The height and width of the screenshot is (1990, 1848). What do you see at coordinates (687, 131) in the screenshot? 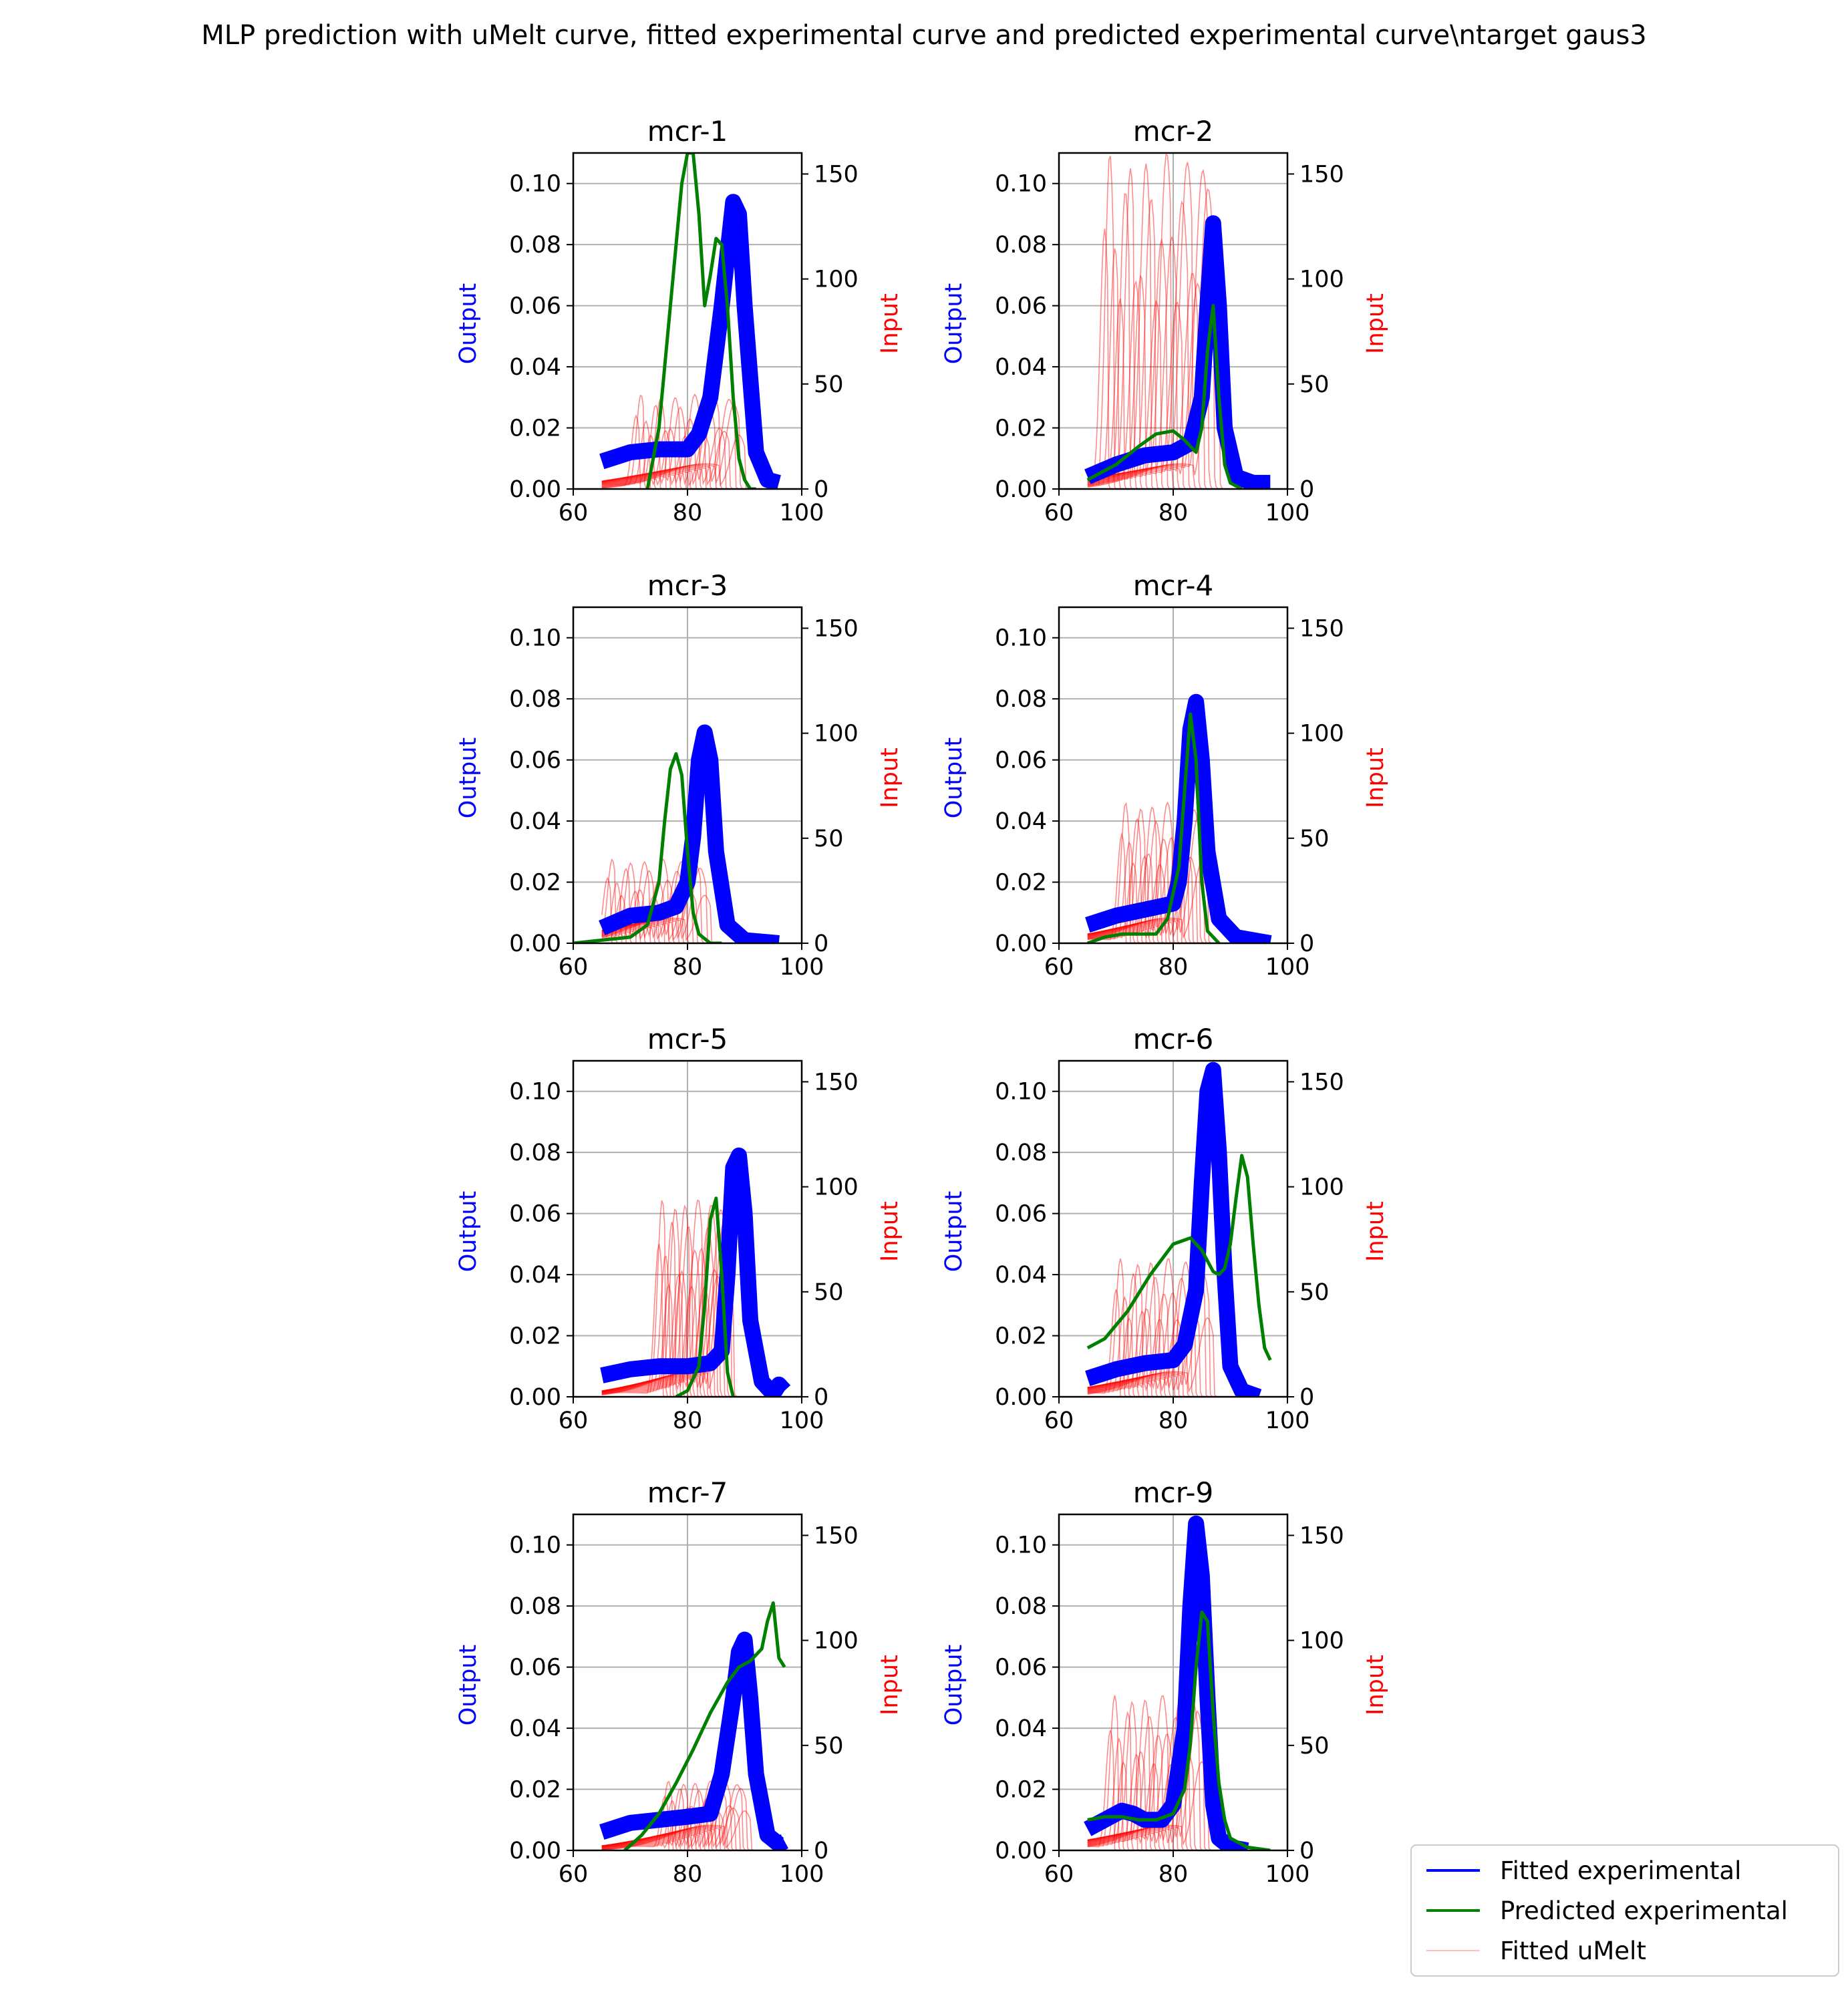
I see `subplot-title: mcr-1` at bounding box center [687, 131].